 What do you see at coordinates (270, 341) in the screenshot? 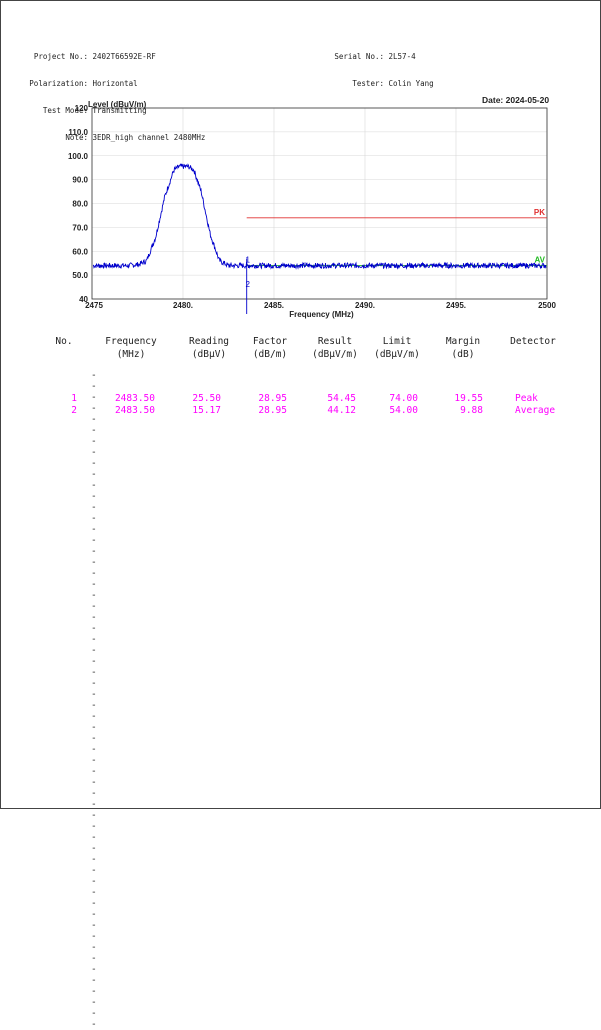
I see `column-header: Factor` at bounding box center [270, 341].